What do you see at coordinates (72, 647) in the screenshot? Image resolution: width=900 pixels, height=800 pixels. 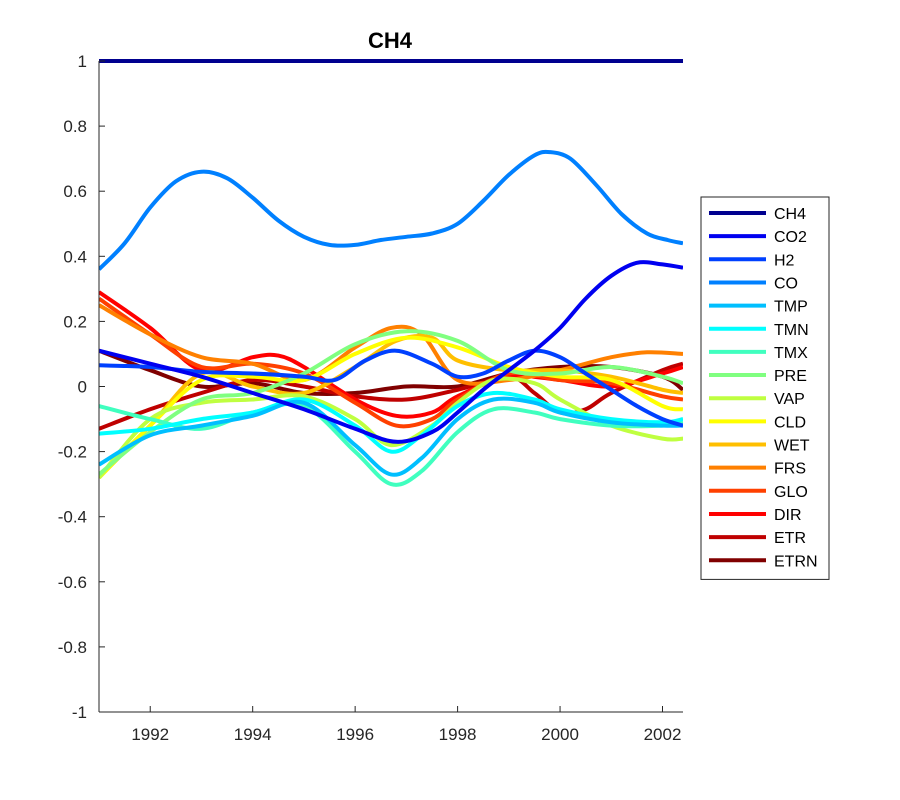 I see `y-tick-label: -0.8` at bounding box center [72, 647].